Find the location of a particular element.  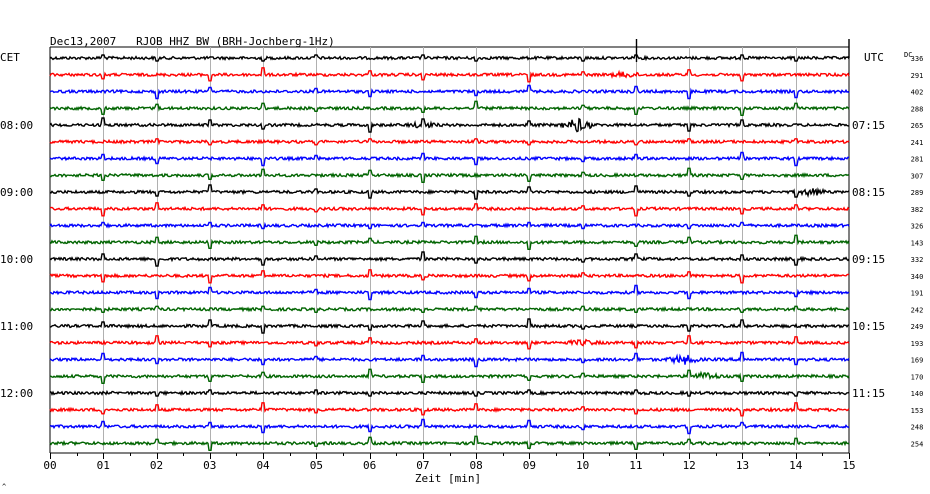

dc-value: 288 is located at coordinates (917, 109).